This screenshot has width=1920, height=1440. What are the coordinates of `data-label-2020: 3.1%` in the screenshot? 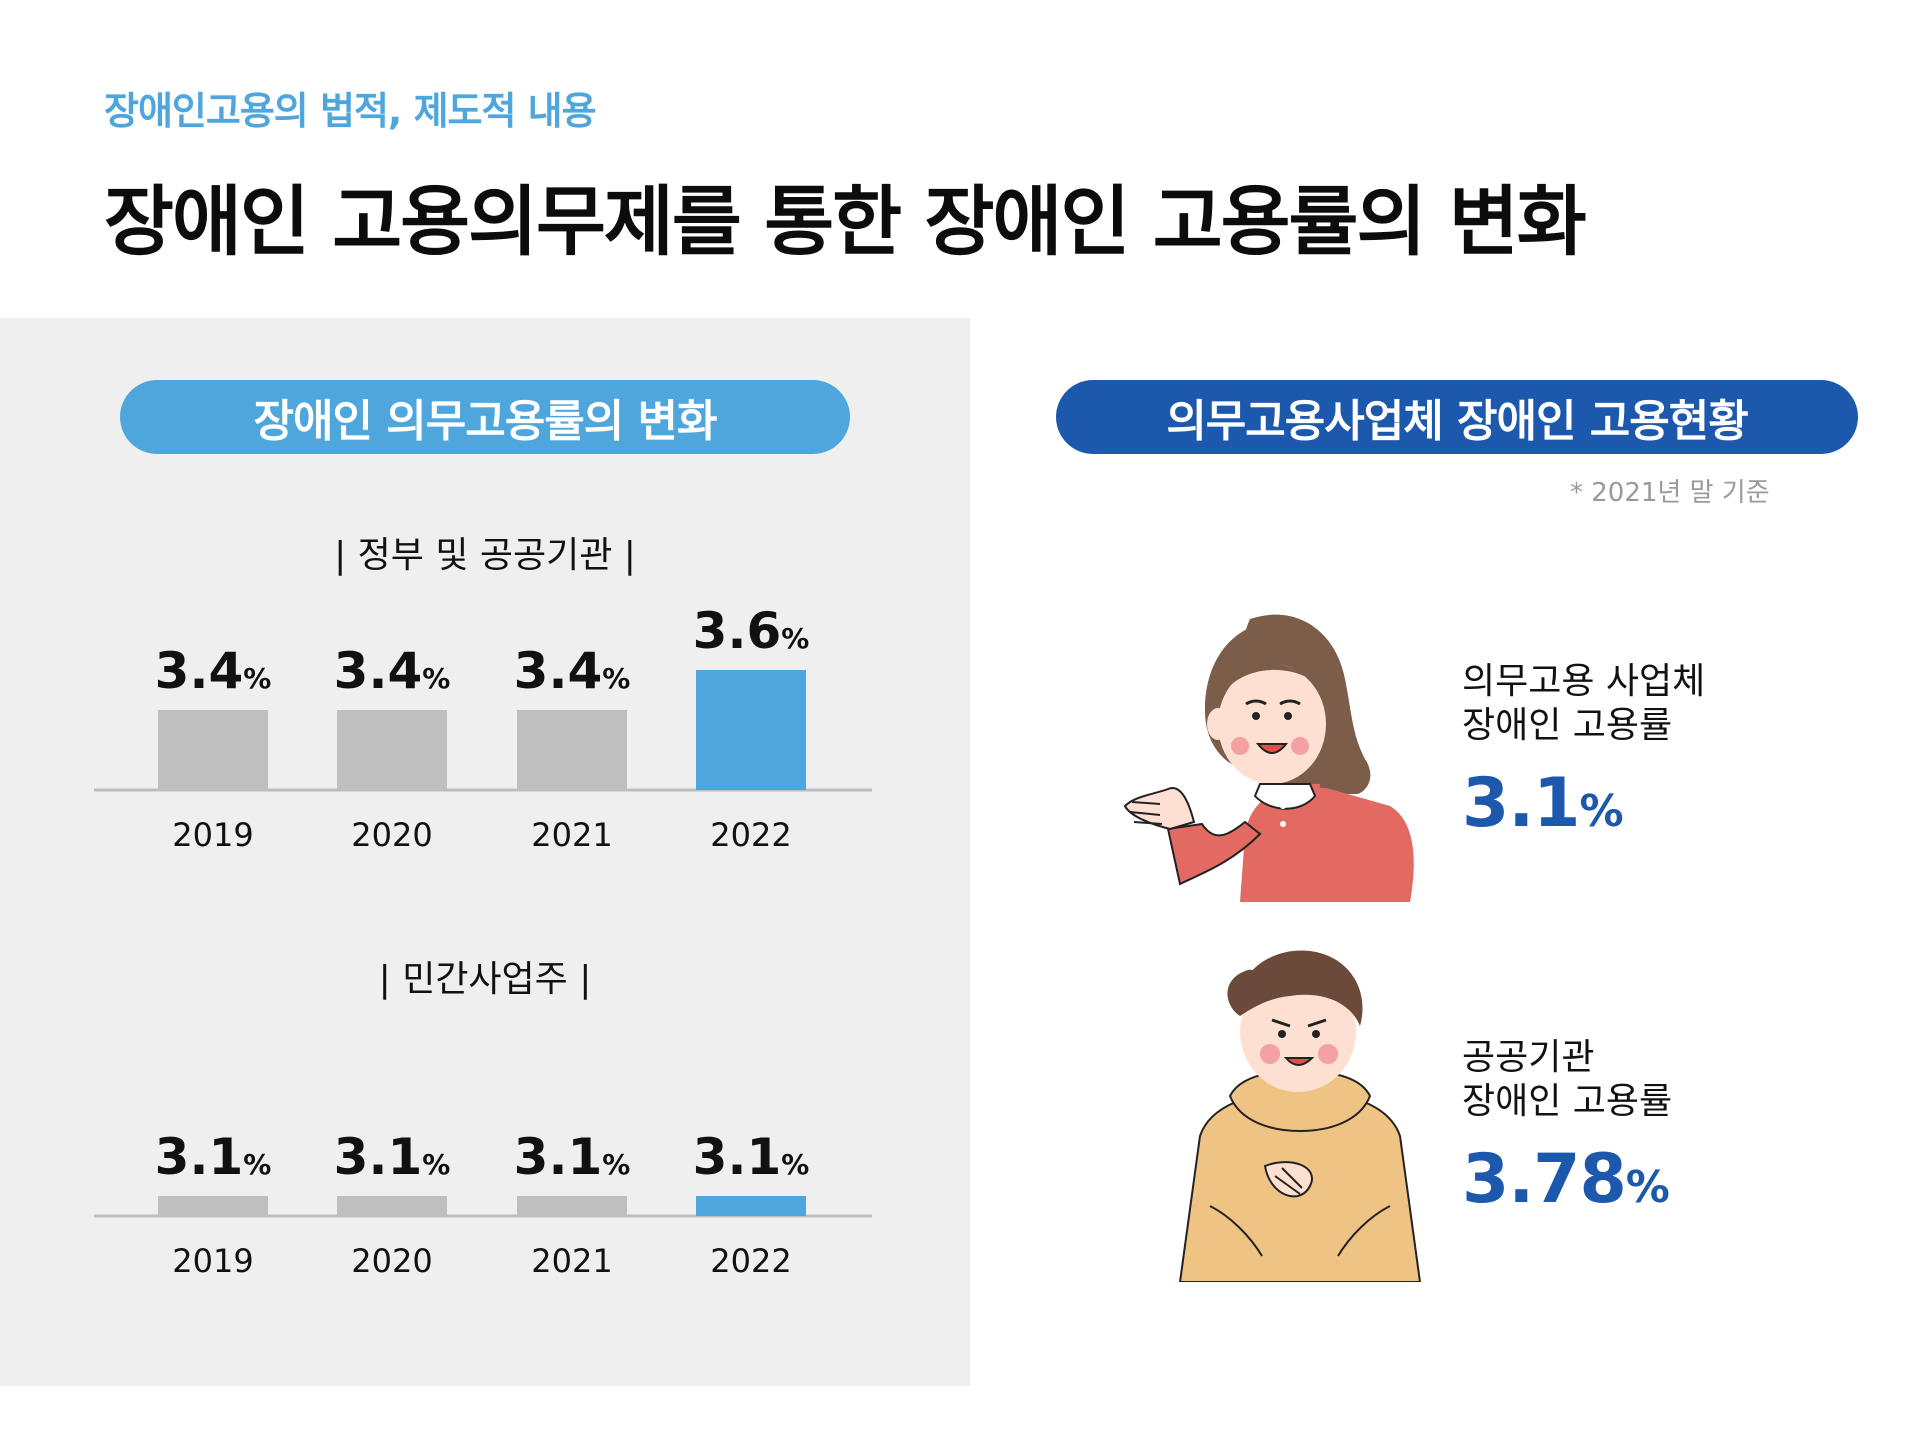 It's located at (392, 1157).